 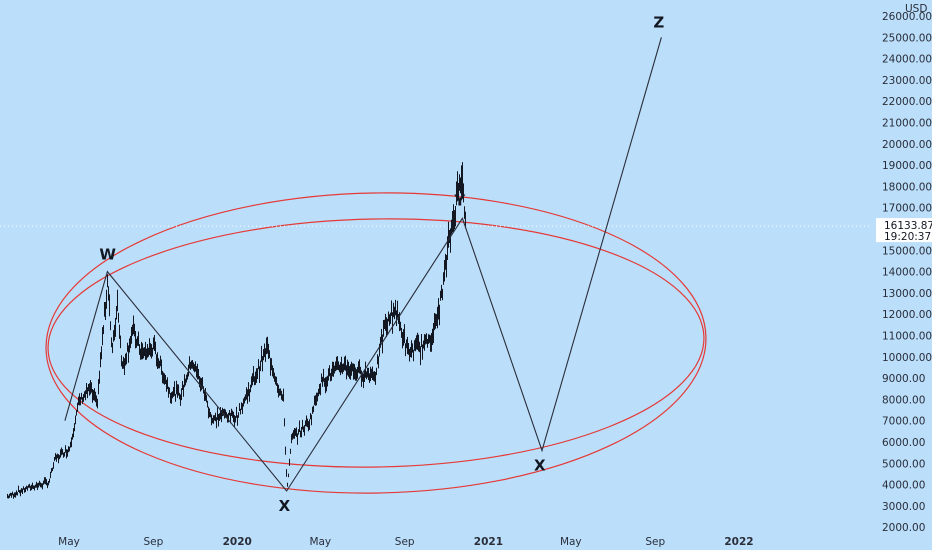 What do you see at coordinates (903, 464) in the screenshot?
I see `y-tick-label: 5000.00` at bounding box center [903, 464].